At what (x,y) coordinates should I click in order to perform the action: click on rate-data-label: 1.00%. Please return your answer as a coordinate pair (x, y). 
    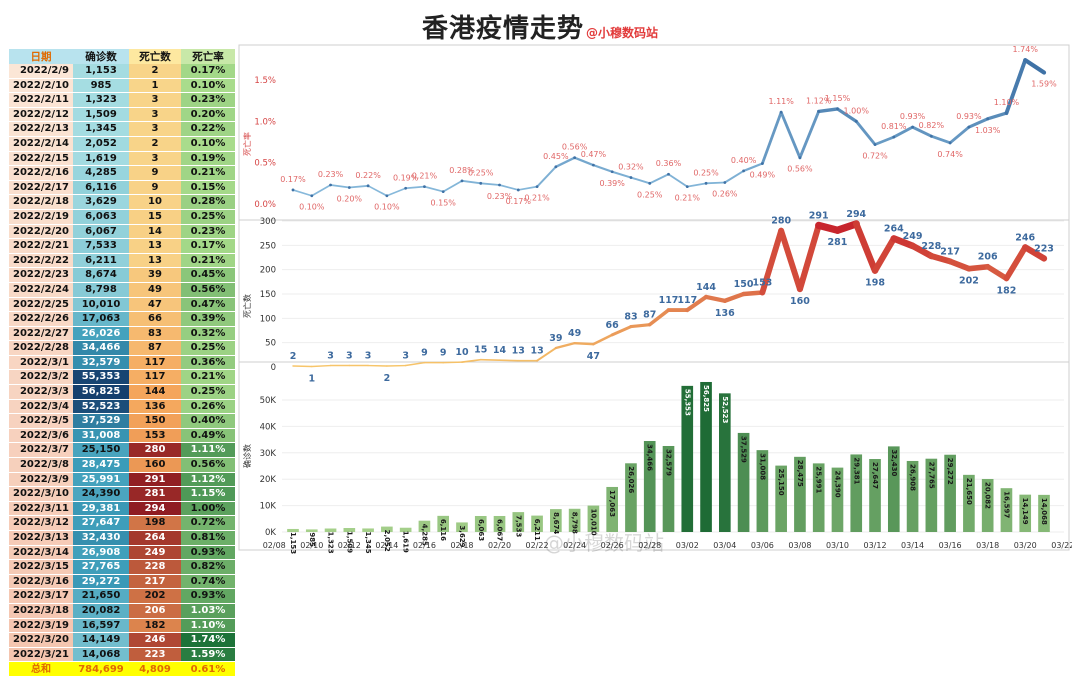
    Looking at the image, I should click on (857, 110).